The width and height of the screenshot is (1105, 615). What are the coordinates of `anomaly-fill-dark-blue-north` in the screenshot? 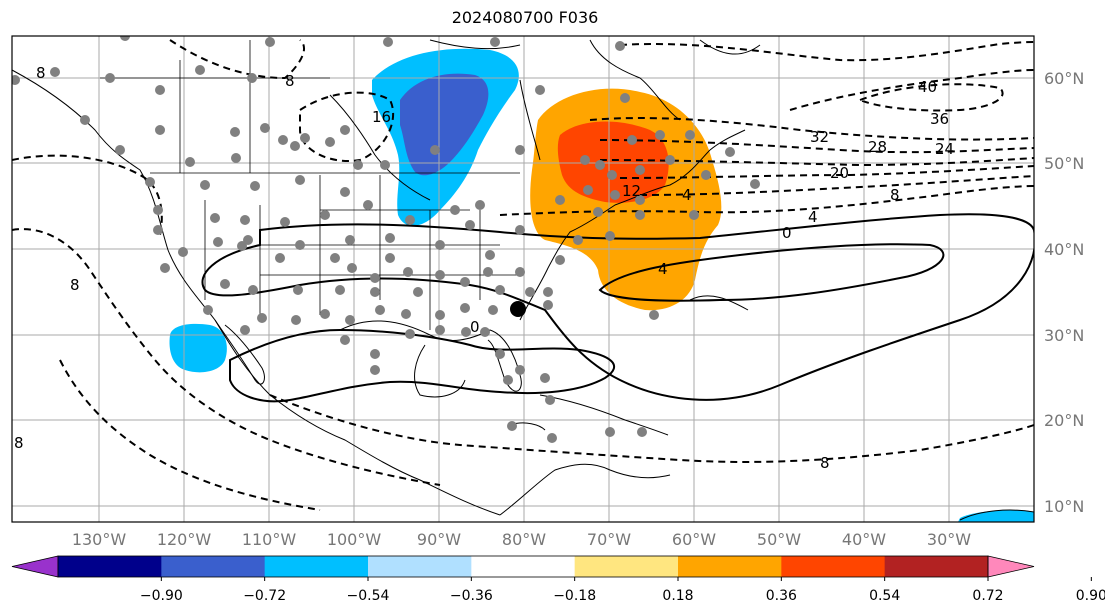 It's located at (444, 124).